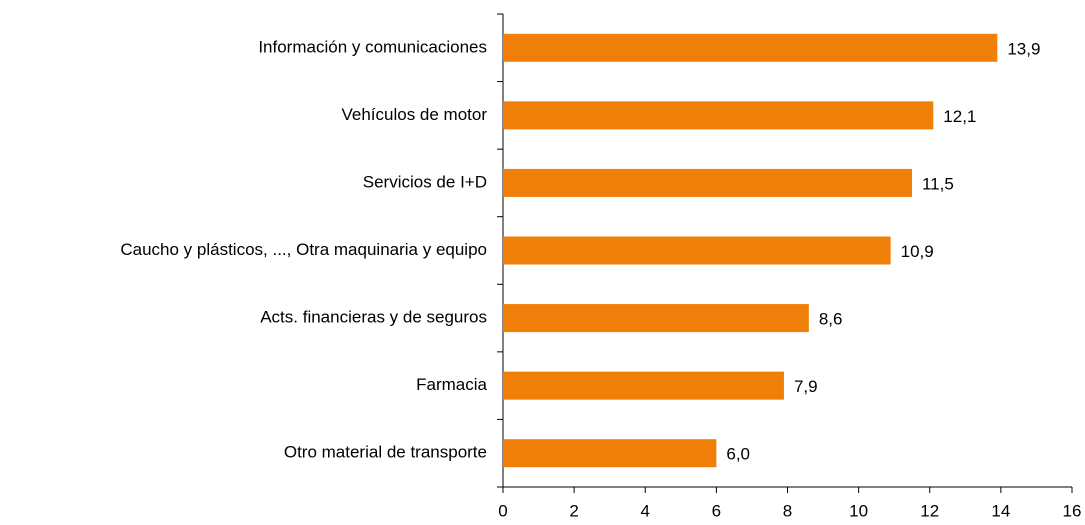  Describe the element at coordinates (1023, 48) in the screenshot. I see `data-label: 13,9` at that location.